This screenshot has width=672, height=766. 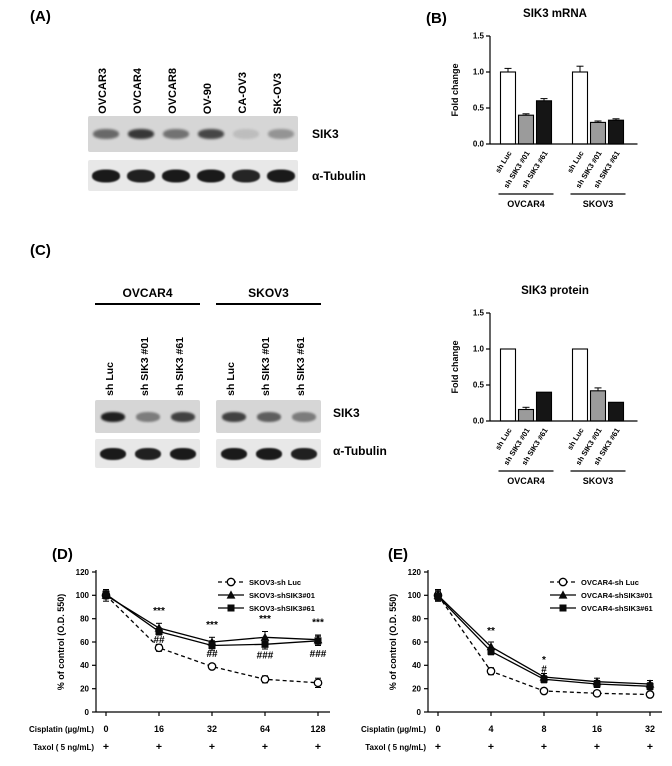 What do you see at coordinates (84, 665) in the screenshot?
I see `y-tick-label: 40` at bounding box center [84, 665].